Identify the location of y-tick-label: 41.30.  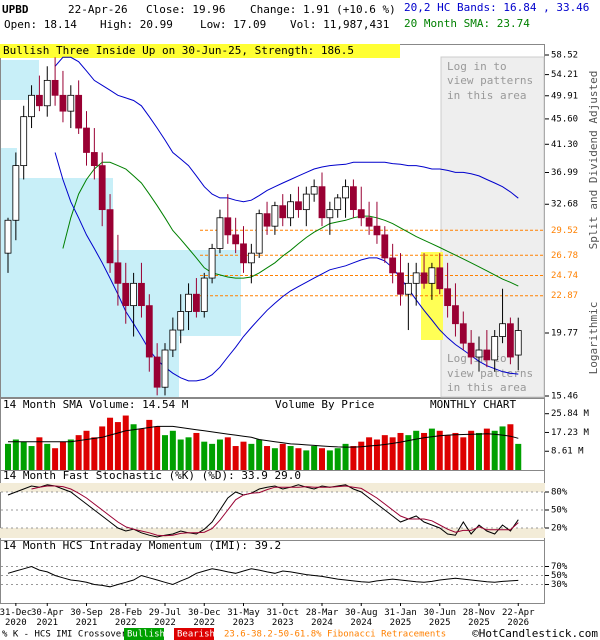
(564, 145).